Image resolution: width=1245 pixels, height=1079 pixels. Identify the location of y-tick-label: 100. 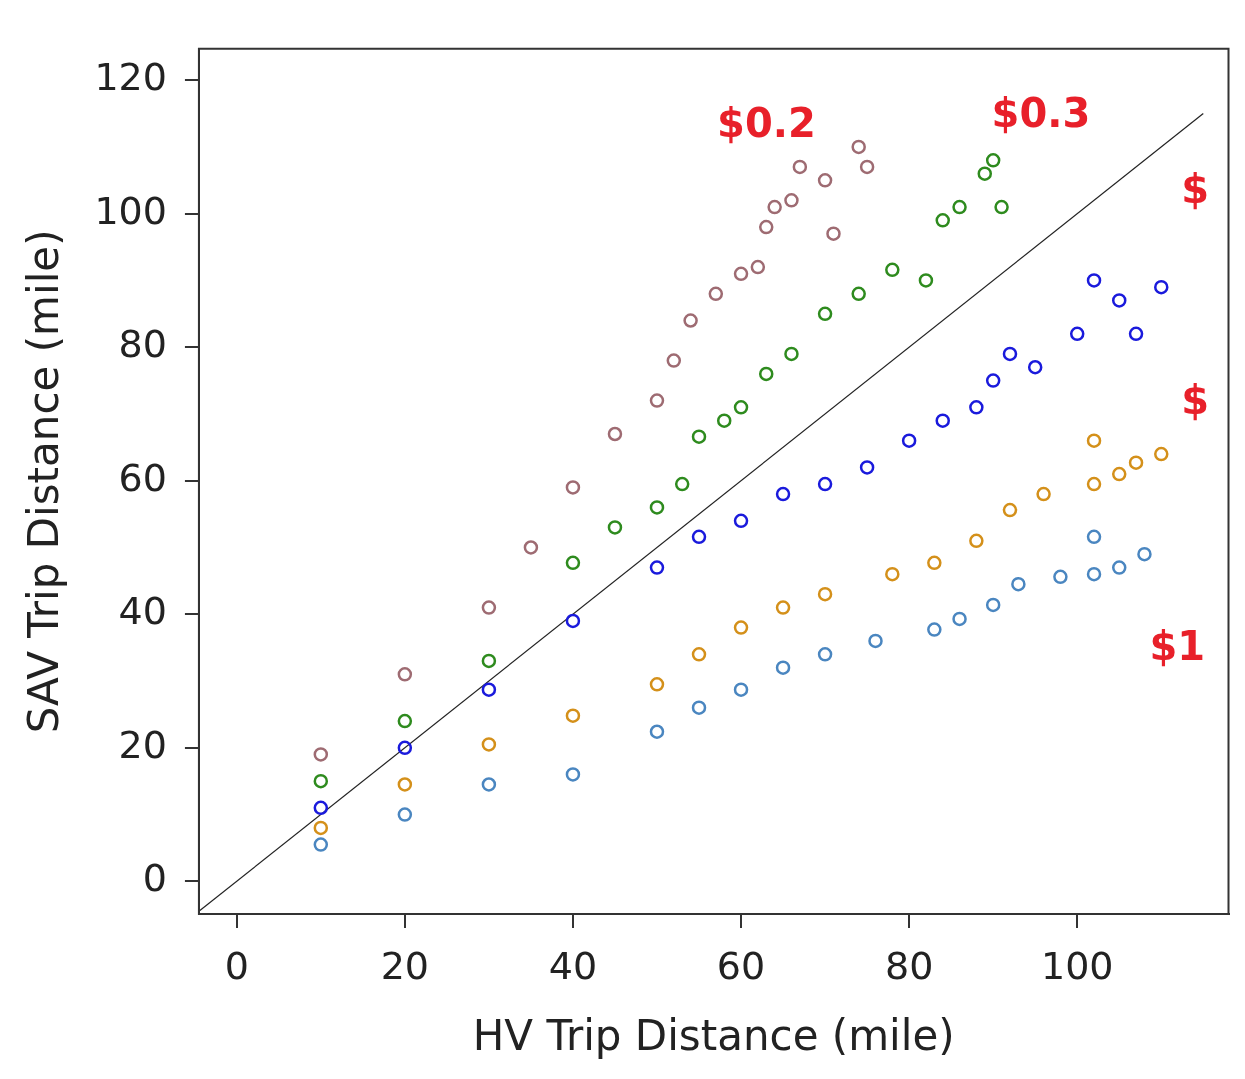
(130, 210).